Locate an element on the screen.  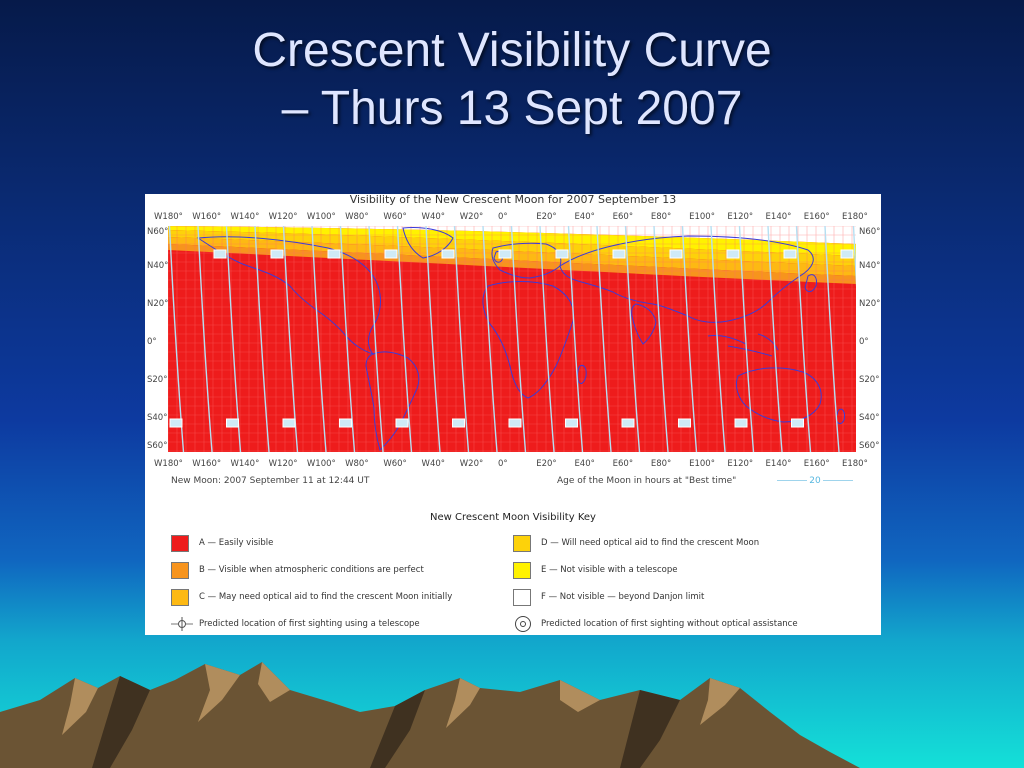
new-moon-time: New Moon: 2007 September 11 at 12:44 UT is located at coordinates (270, 481).